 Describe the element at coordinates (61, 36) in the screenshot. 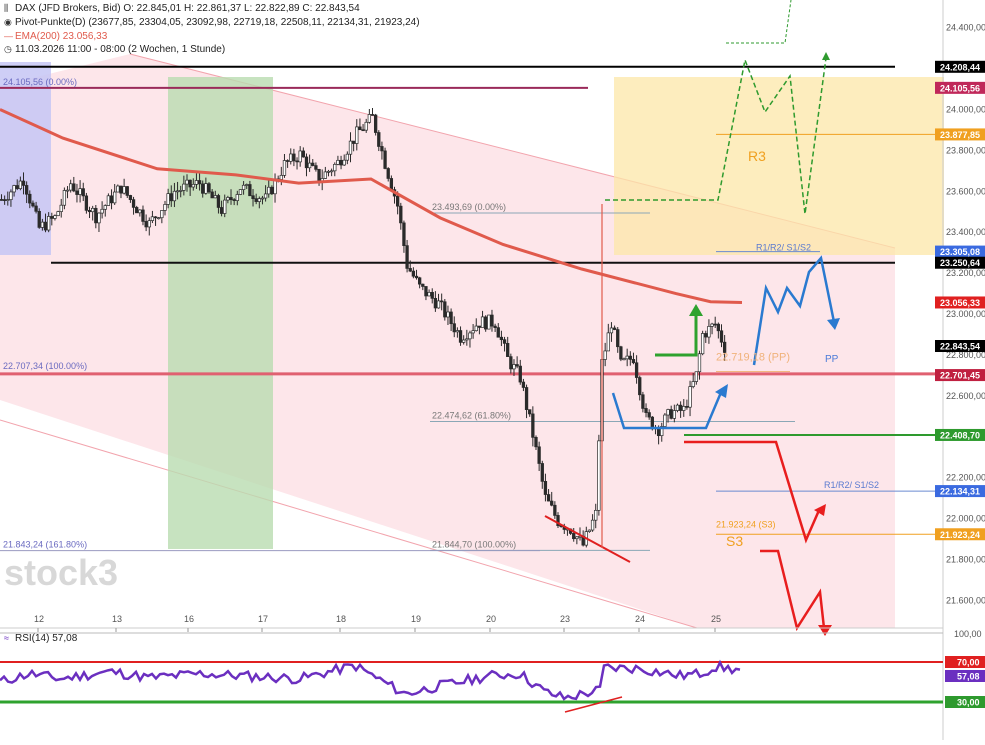

I see `header-line3: EMA(200) 23.056,33` at that location.